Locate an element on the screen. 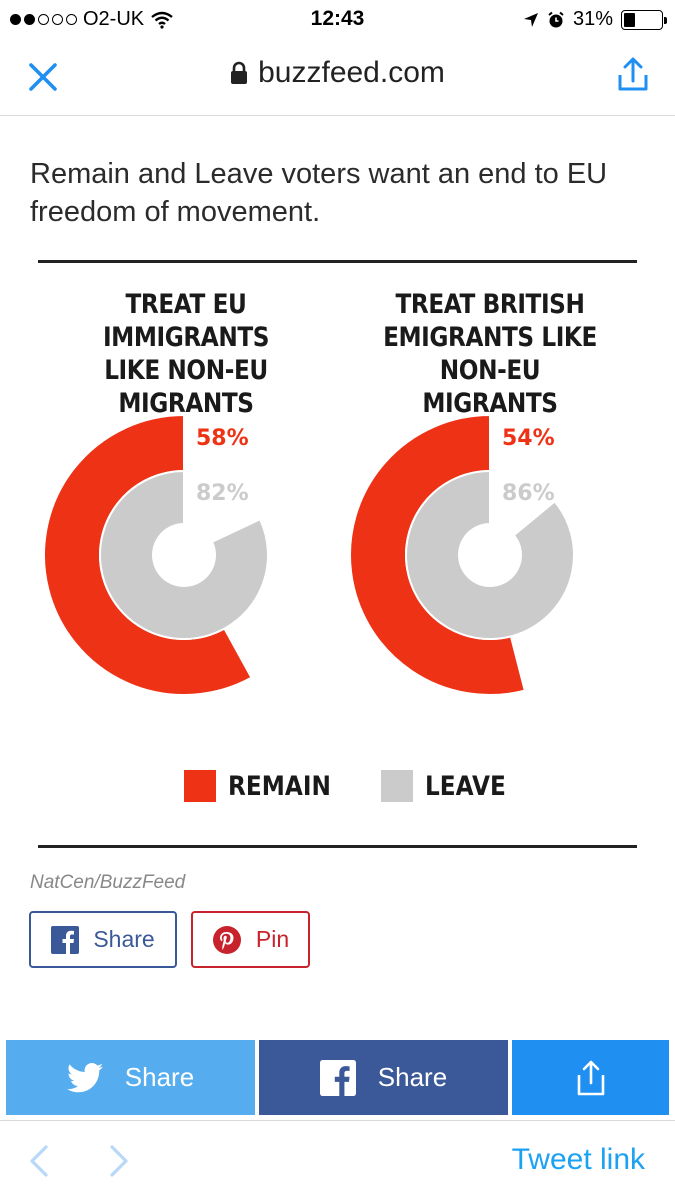  facebook-share-button: Share is located at coordinates (103, 939).